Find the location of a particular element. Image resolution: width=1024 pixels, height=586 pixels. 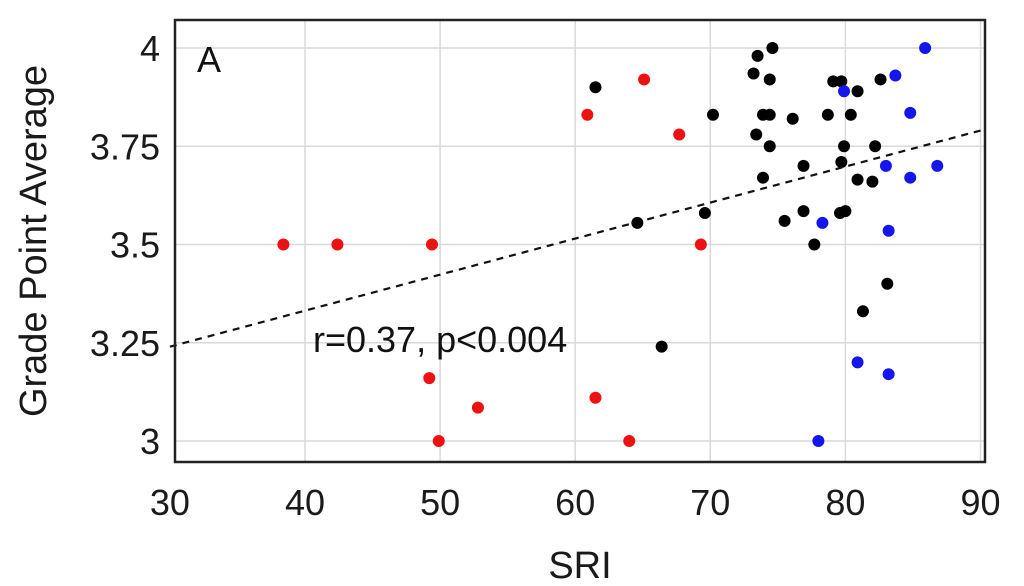

x-tick-labels: 30 40 50 60 70 80 90 is located at coordinates (575, 502).